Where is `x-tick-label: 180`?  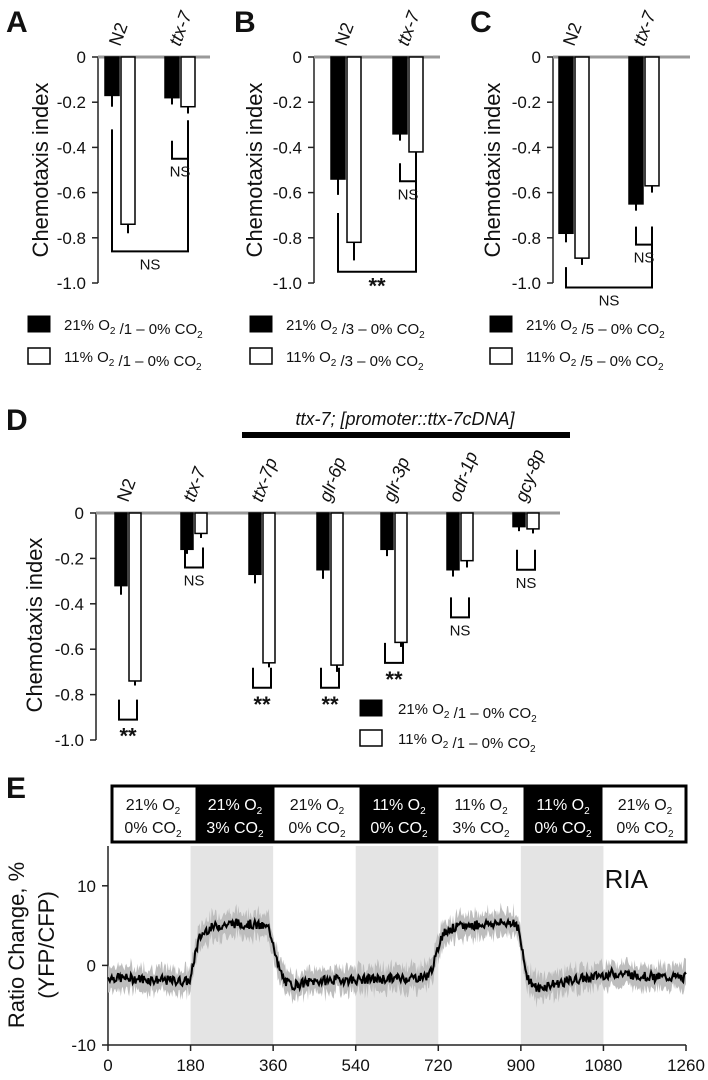 x-tick-label: 180 is located at coordinates (190, 1065).